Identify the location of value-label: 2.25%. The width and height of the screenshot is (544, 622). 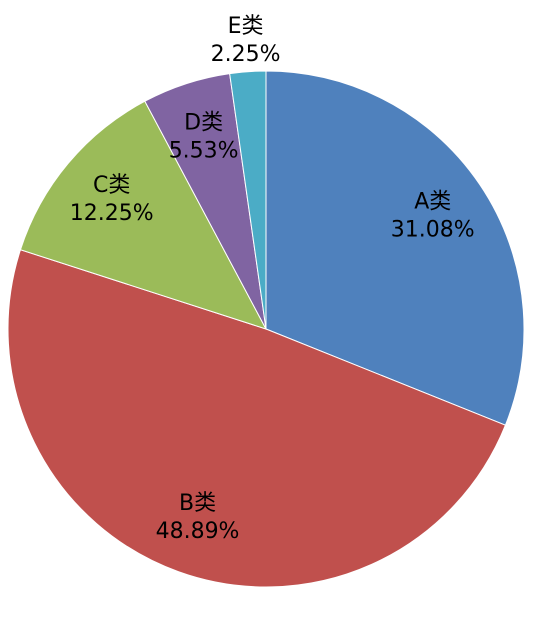
(246, 54).